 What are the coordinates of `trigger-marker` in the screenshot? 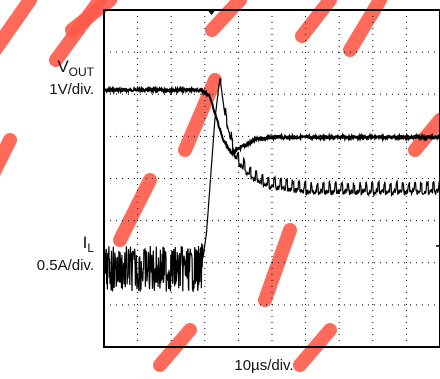 It's located at (211, 12).